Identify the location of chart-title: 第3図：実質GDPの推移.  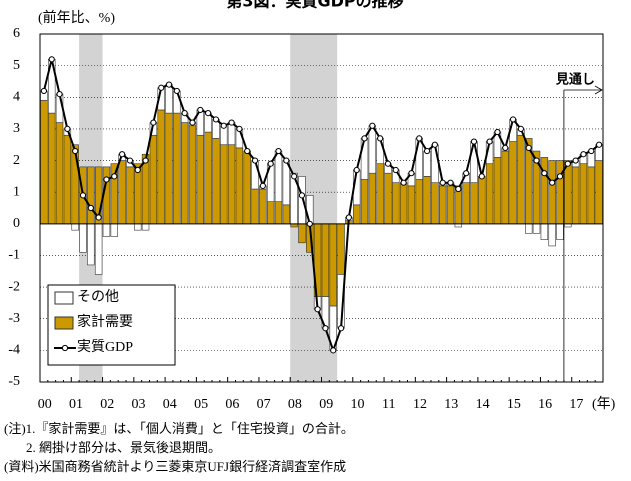
(314, 5).